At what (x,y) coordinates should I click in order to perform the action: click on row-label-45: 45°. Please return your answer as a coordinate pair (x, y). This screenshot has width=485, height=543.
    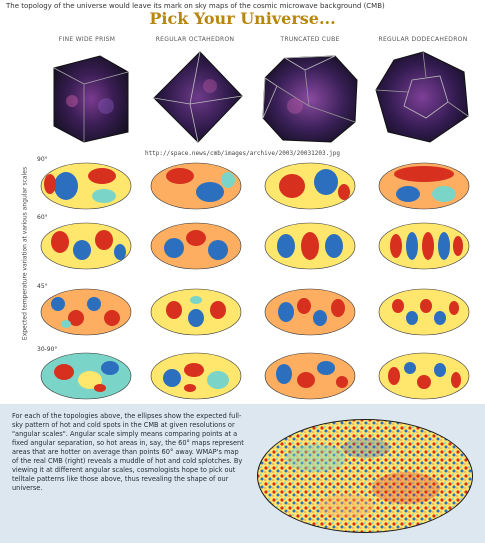
    Looking at the image, I should click on (42, 286).